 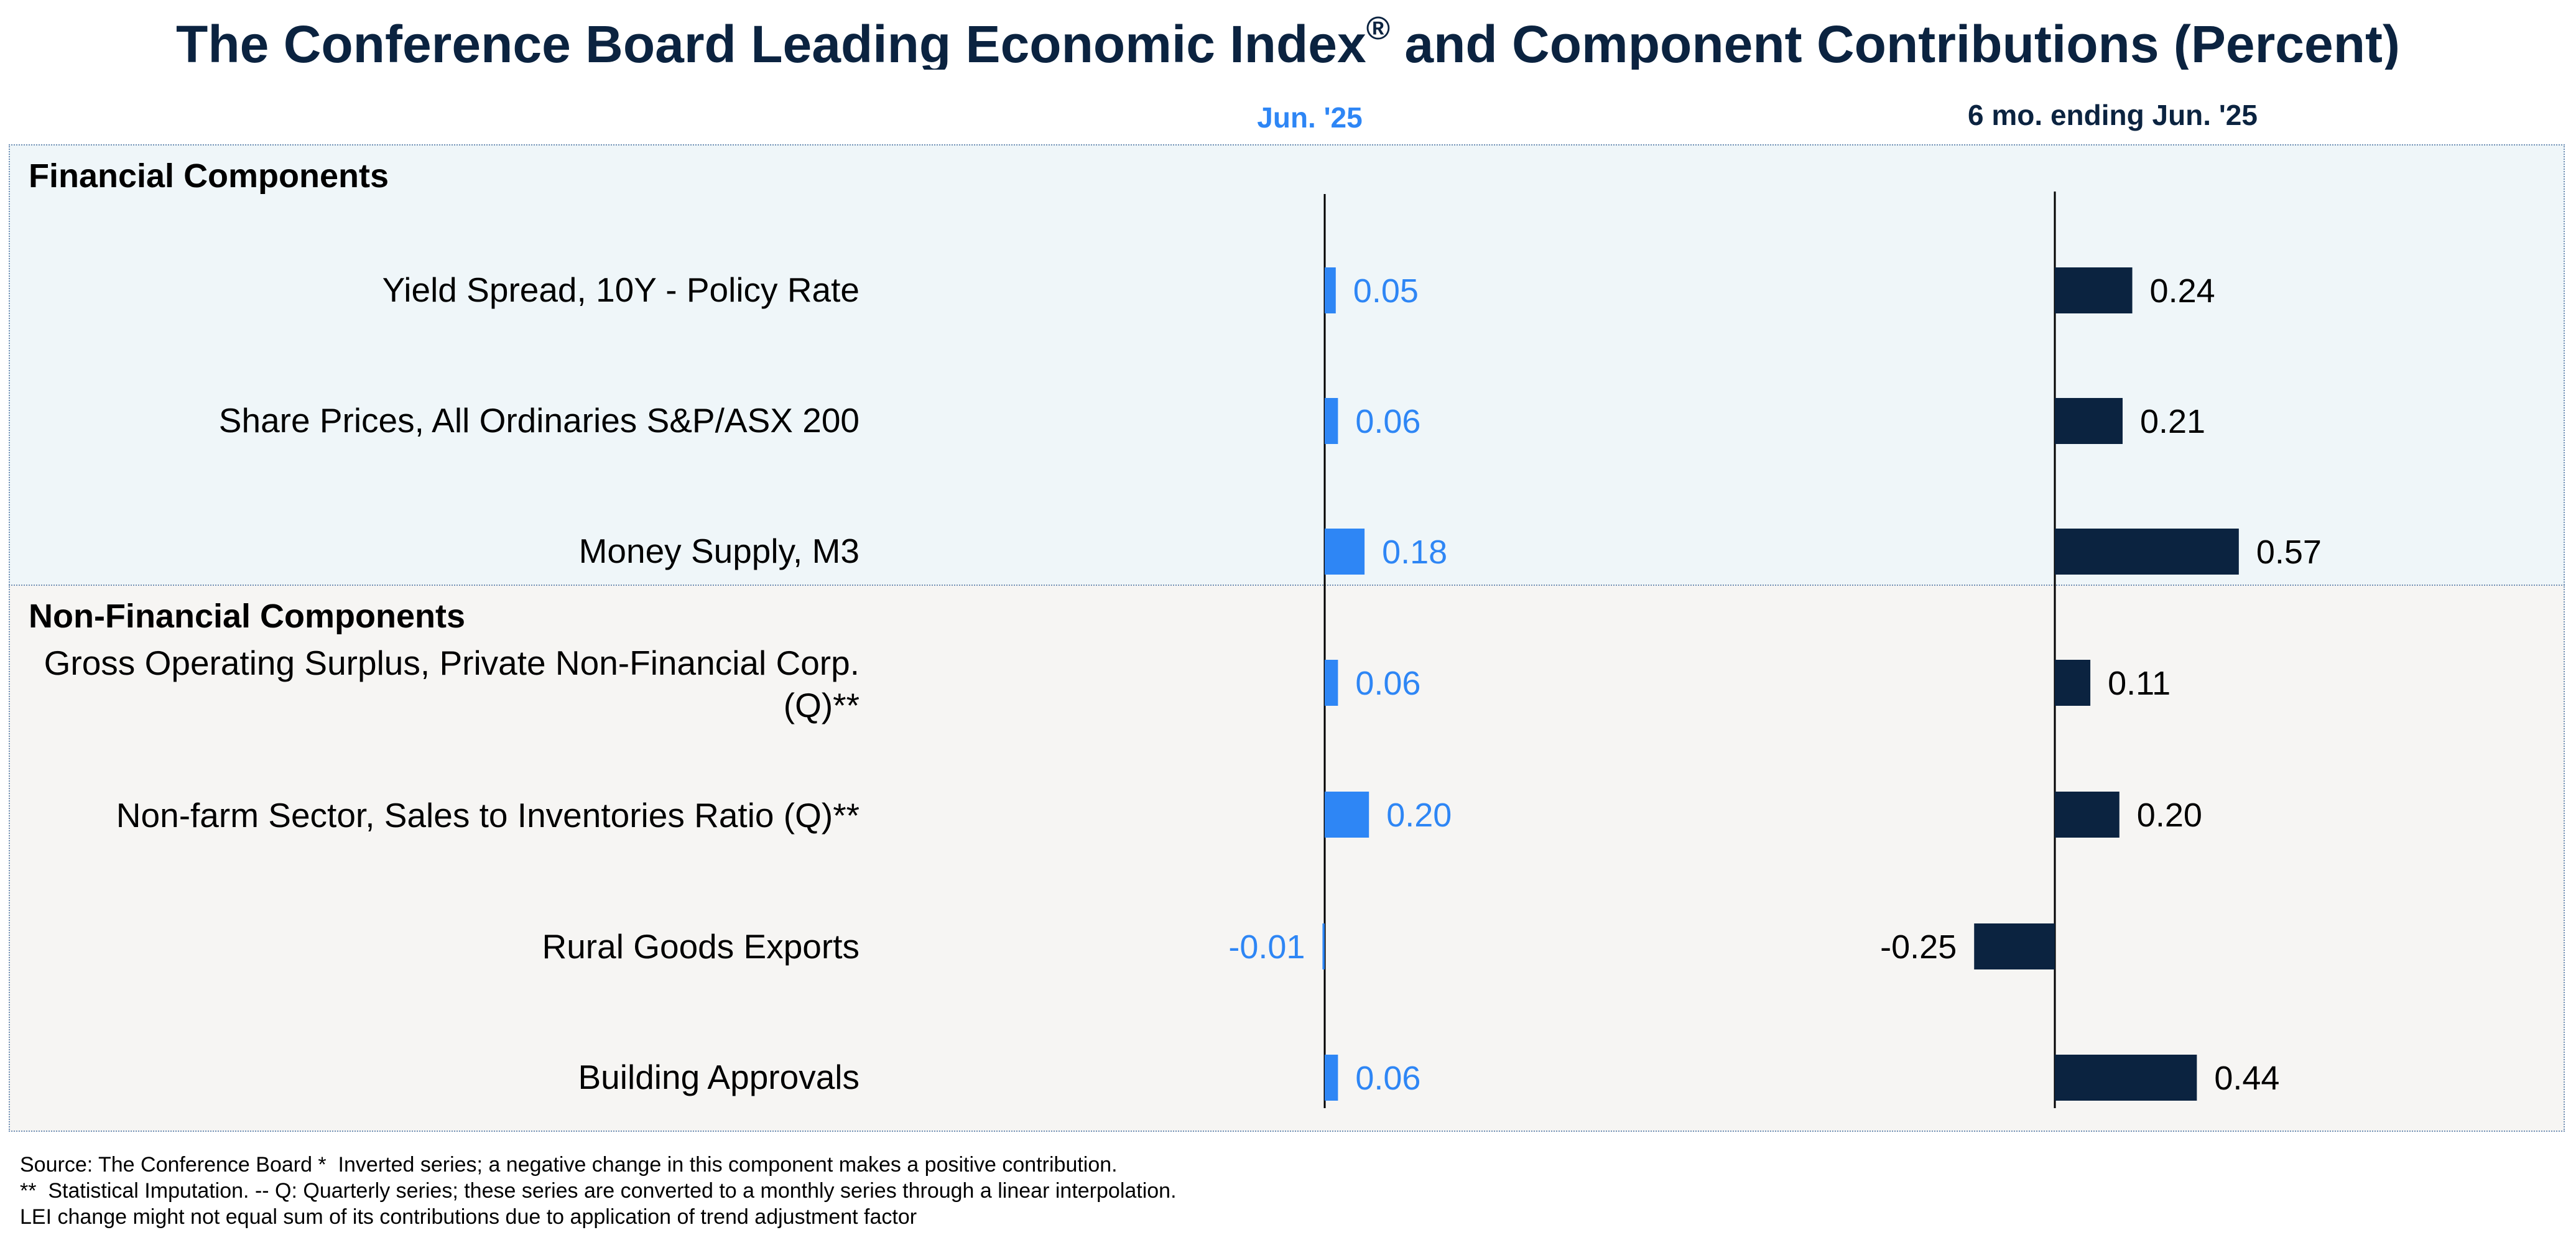 What do you see at coordinates (1266, 947) in the screenshot?
I see `value-label-jun-25-rural-goods-exports: -0.01` at bounding box center [1266, 947].